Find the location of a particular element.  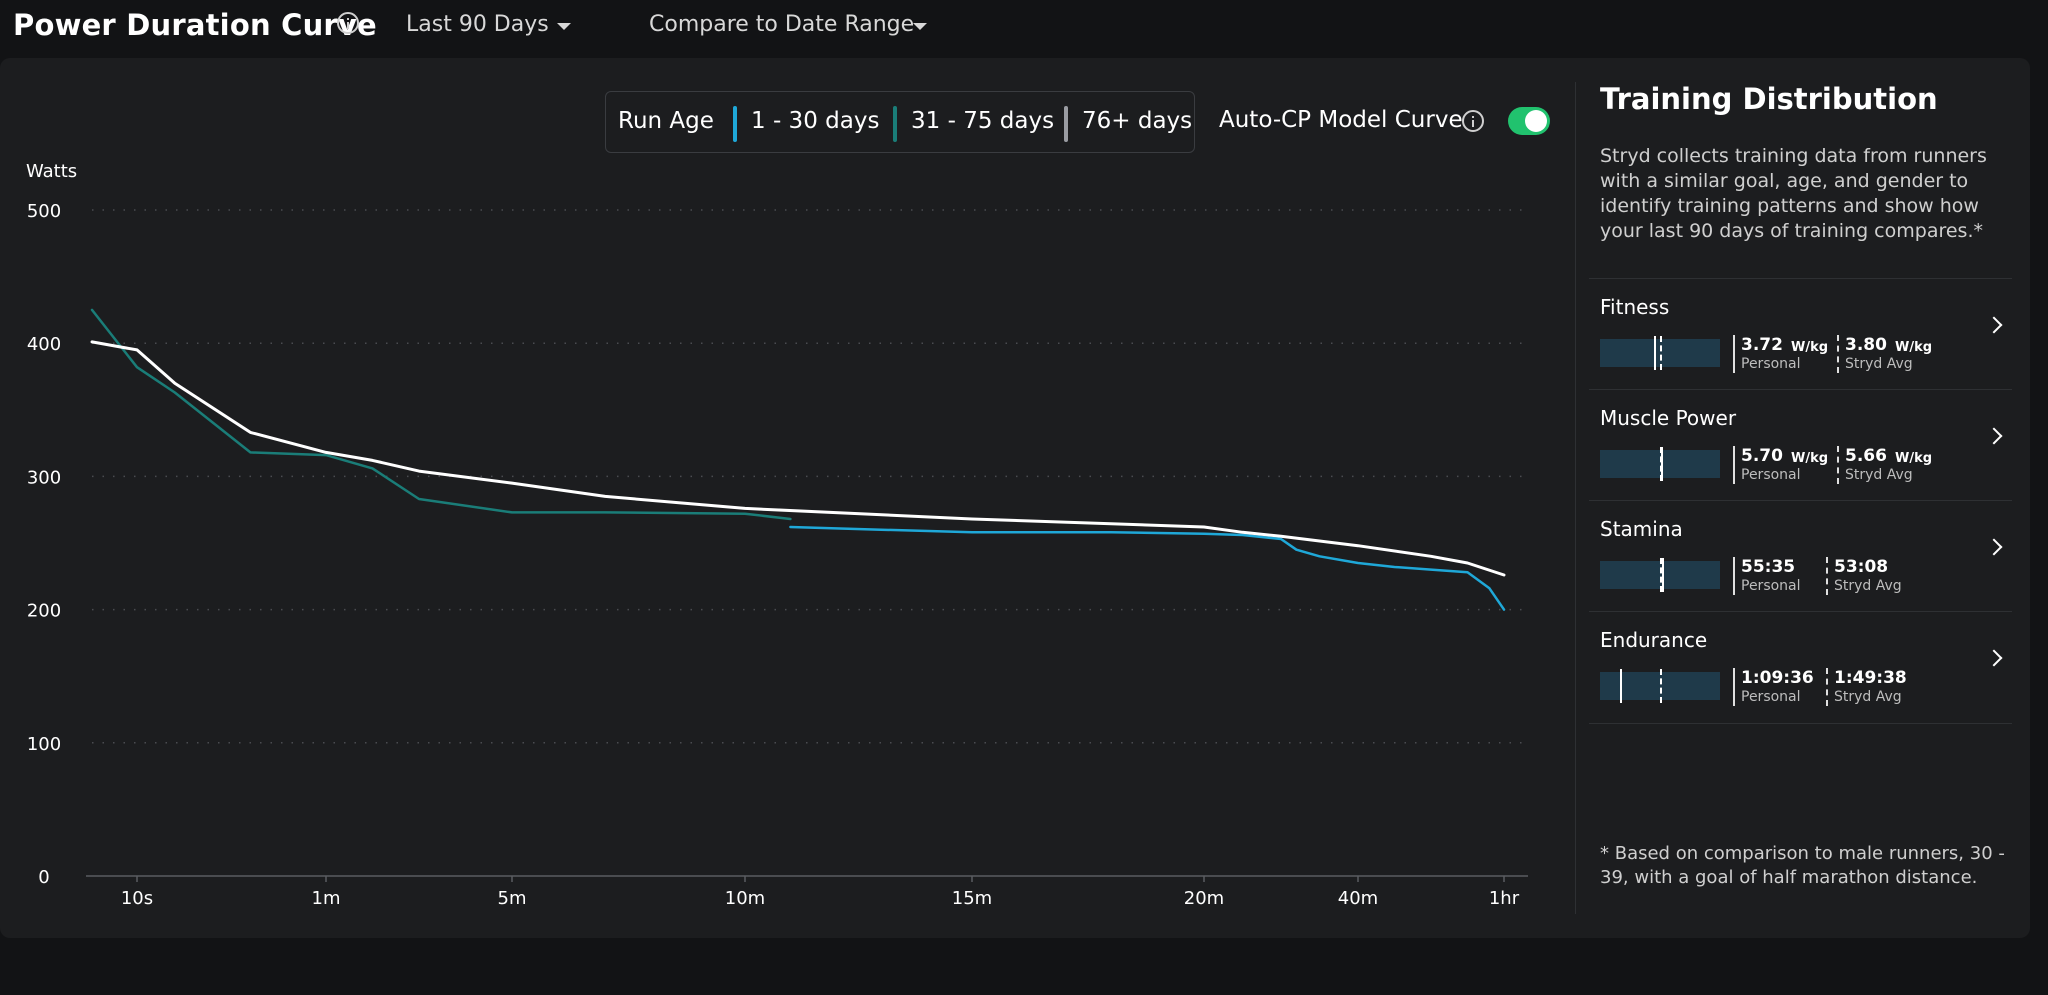

legend-item-1-30: 1 - 30 days is located at coordinates (815, 121).